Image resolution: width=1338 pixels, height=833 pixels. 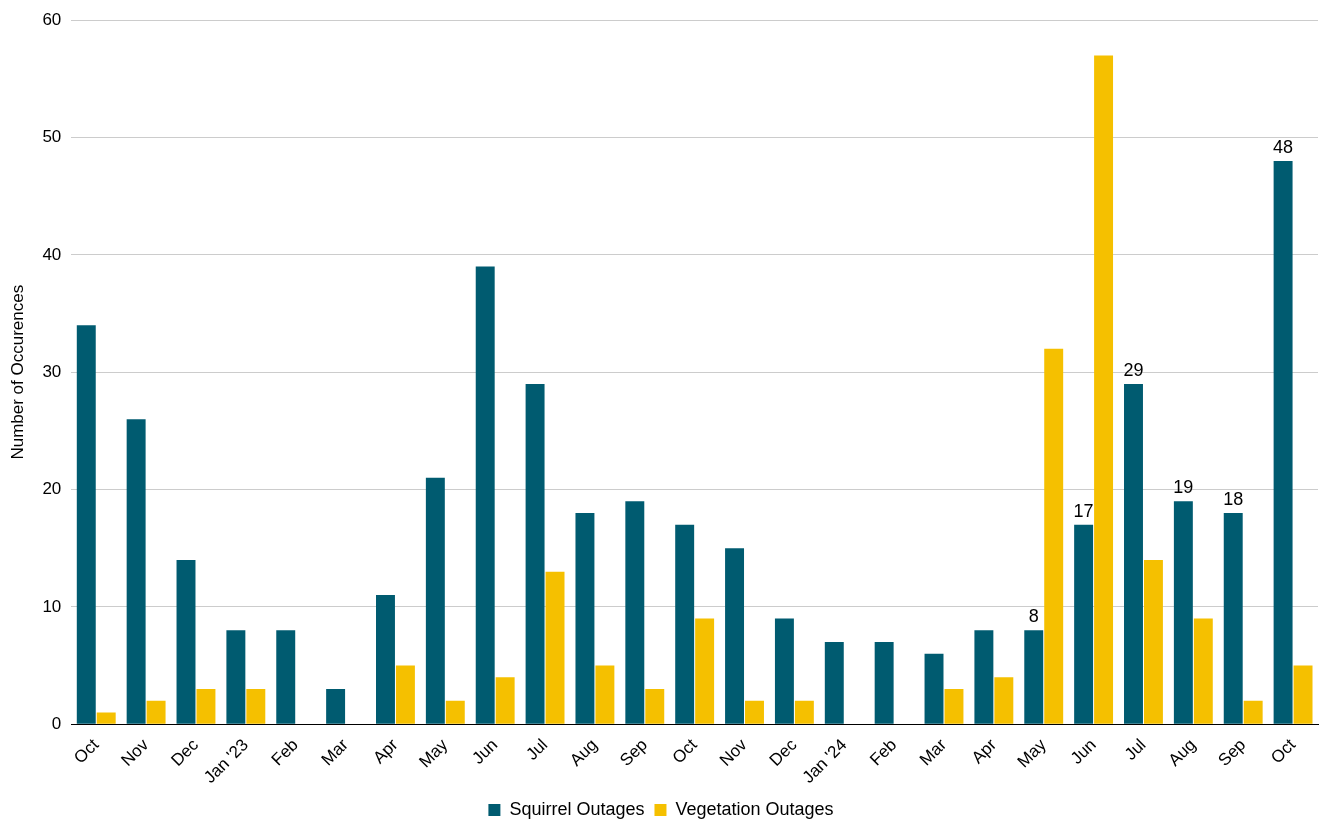 I want to click on y-tick-label: 50, so click(x=52, y=137).